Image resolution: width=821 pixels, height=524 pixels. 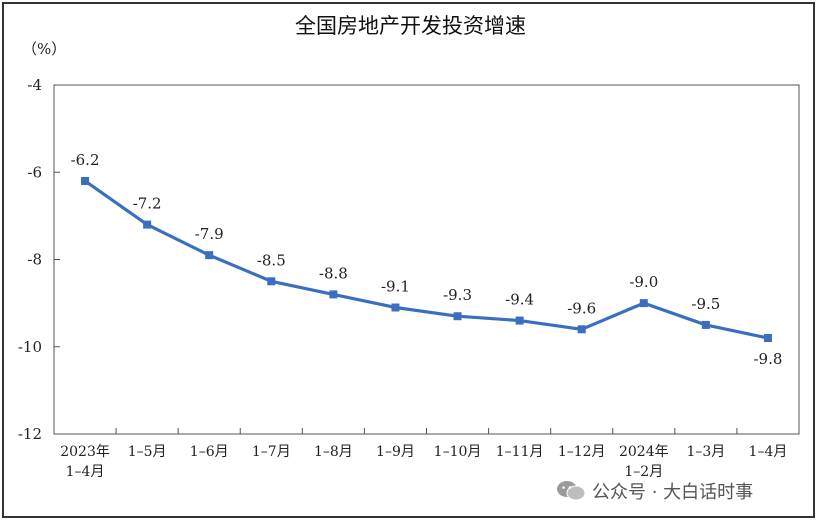 I want to click on x-tick-label: 1–5月, so click(x=147, y=452).